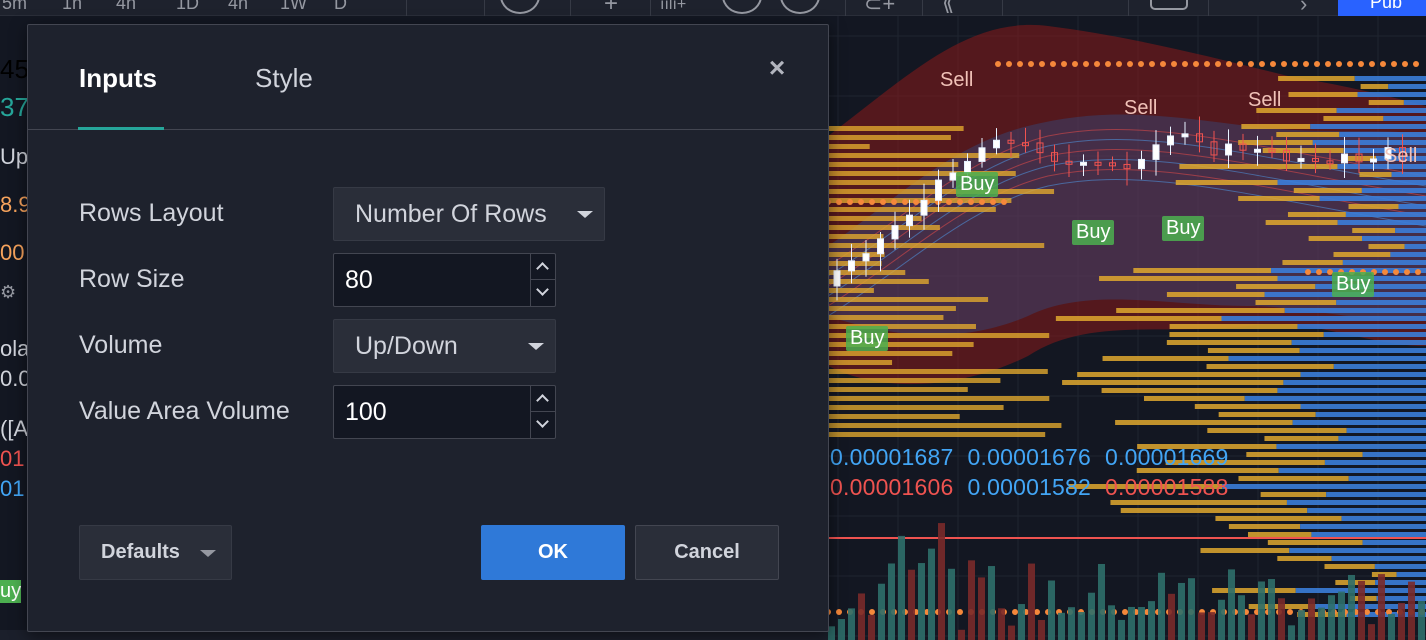 The image size is (1426, 640). I want to click on sell-signal-label: Sell, so click(1265, 100).